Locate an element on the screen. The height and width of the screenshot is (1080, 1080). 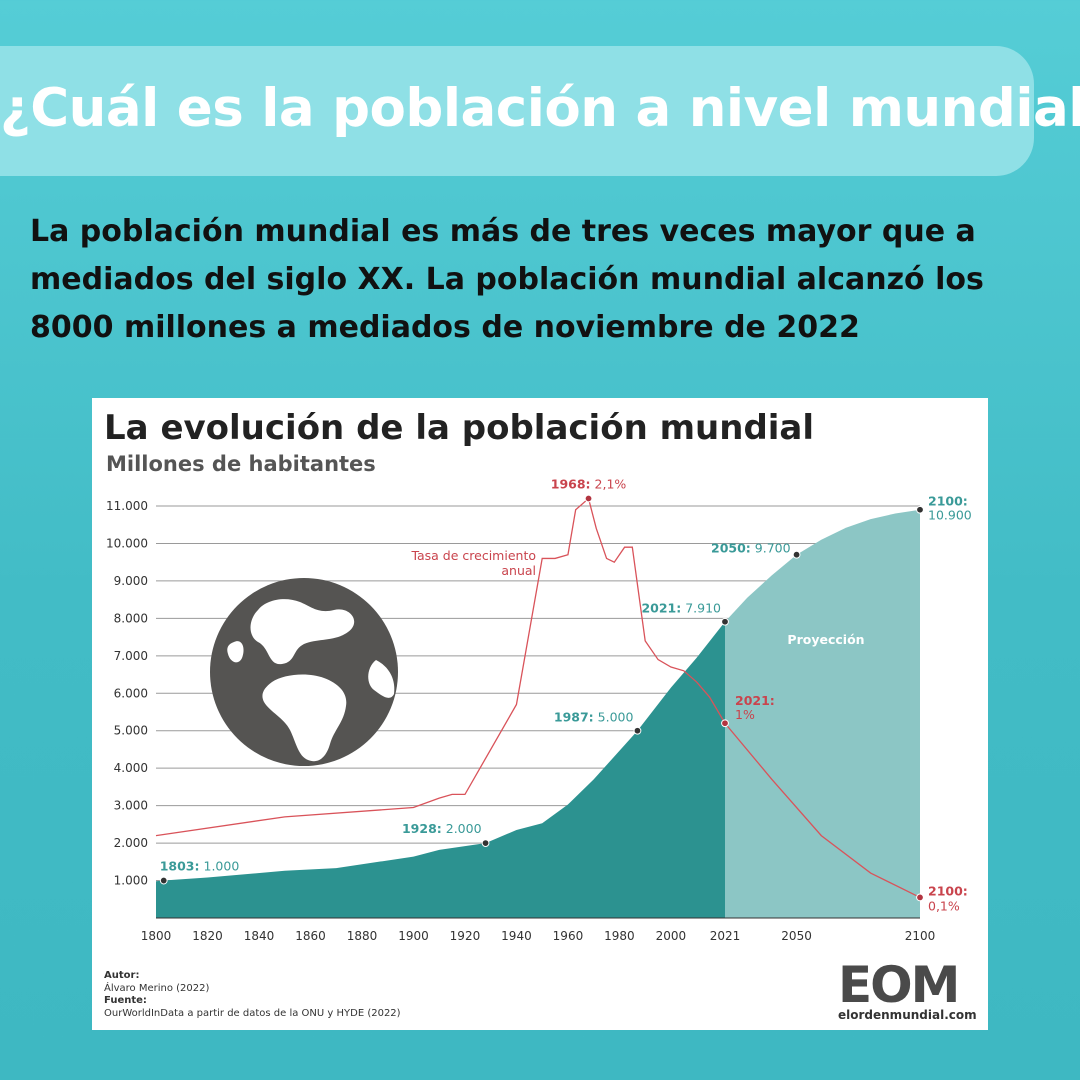
projection-area is located at coordinates (822, 713).